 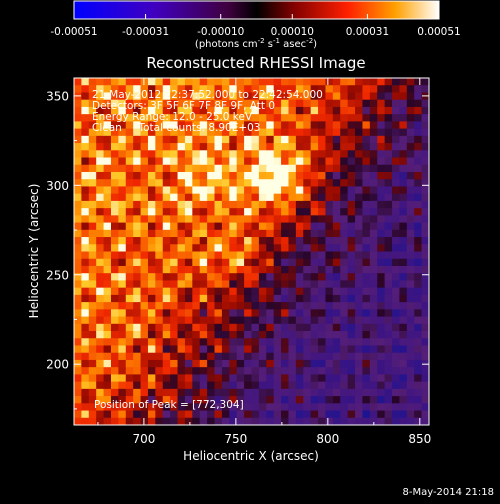 What do you see at coordinates (251, 456) in the screenshot?
I see `x-axis-label: Heliocentric X (arcsec)` at bounding box center [251, 456].